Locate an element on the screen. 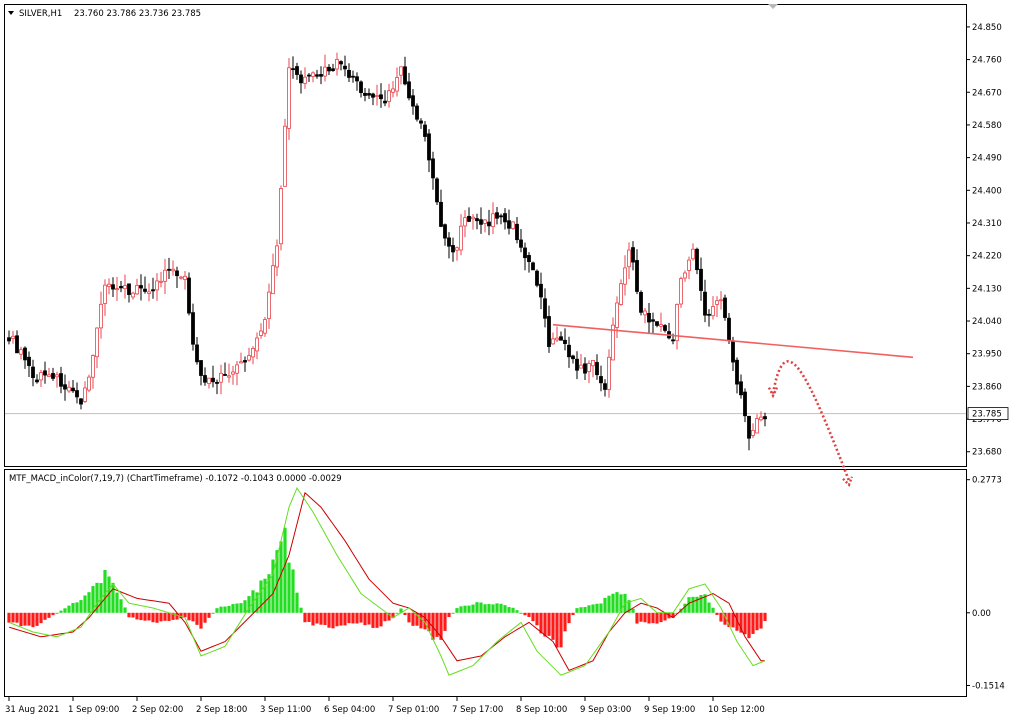 Image resolution: width=1010 pixels, height=722 pixels. time-tick-label: 6 Sep 04:00 is located at coordinates (349, 710).